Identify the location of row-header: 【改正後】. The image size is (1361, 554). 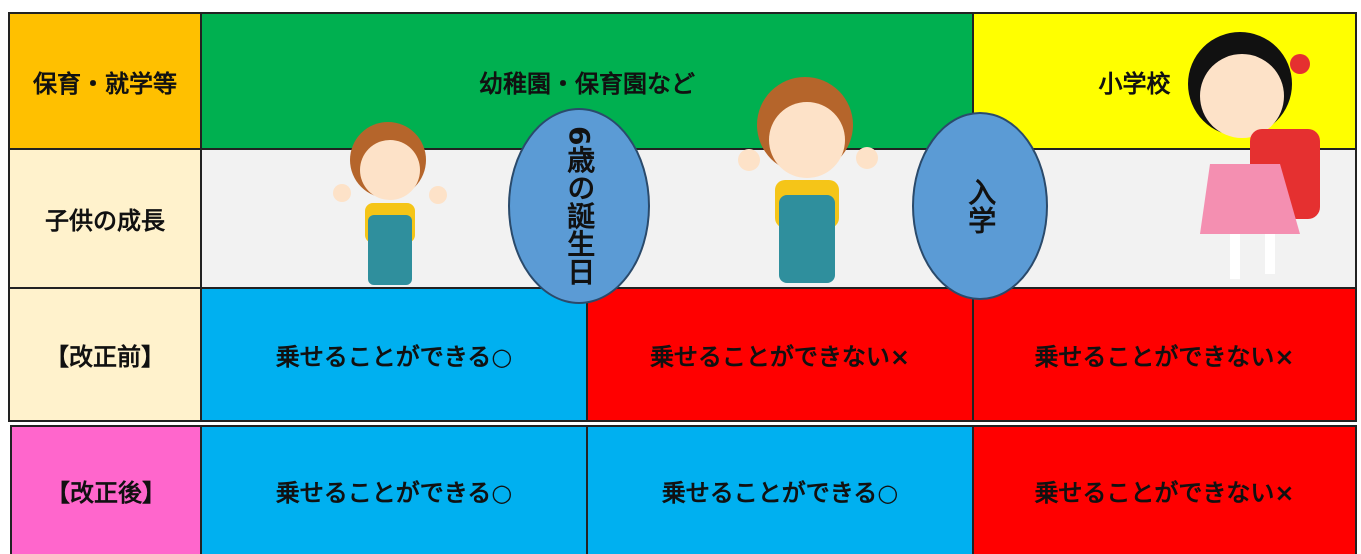
(106, 489).